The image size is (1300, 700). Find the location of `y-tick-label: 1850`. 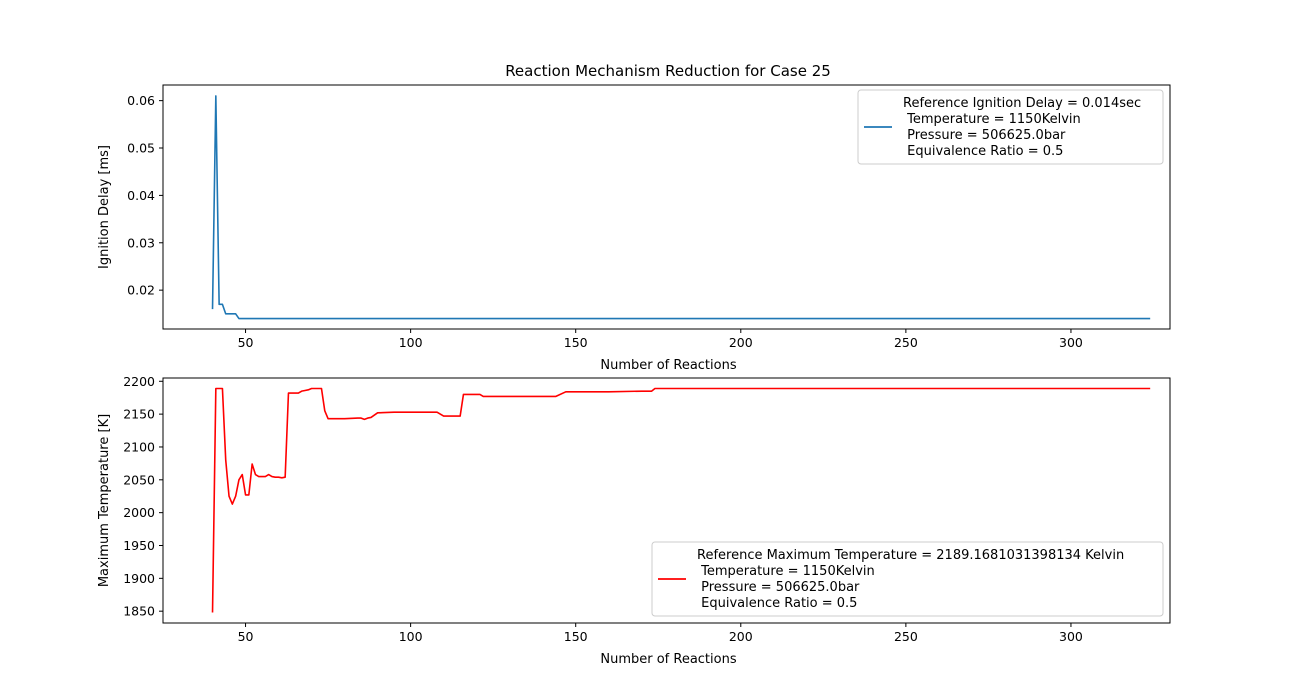

y-tick-label: 1850 is located at coordinates (139, 611).